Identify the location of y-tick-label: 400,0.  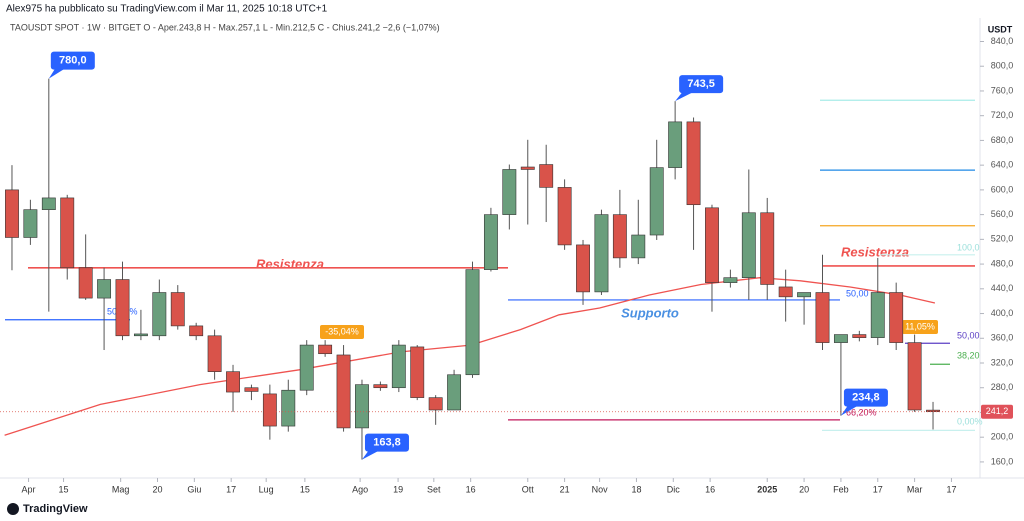
(1002, 313).